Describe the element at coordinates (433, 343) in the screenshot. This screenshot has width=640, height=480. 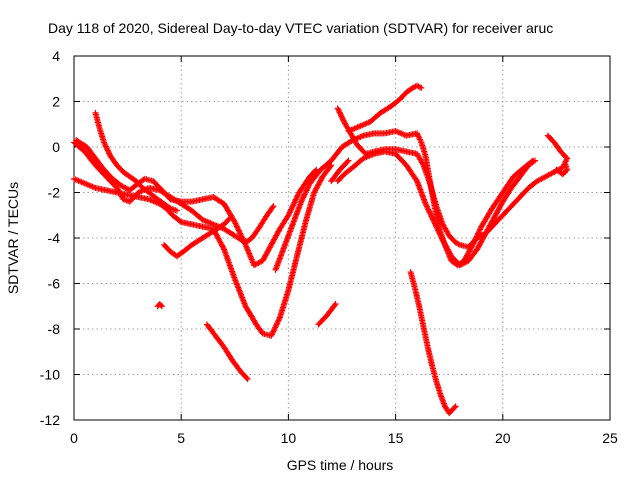
I see `series-arc12` at that location.